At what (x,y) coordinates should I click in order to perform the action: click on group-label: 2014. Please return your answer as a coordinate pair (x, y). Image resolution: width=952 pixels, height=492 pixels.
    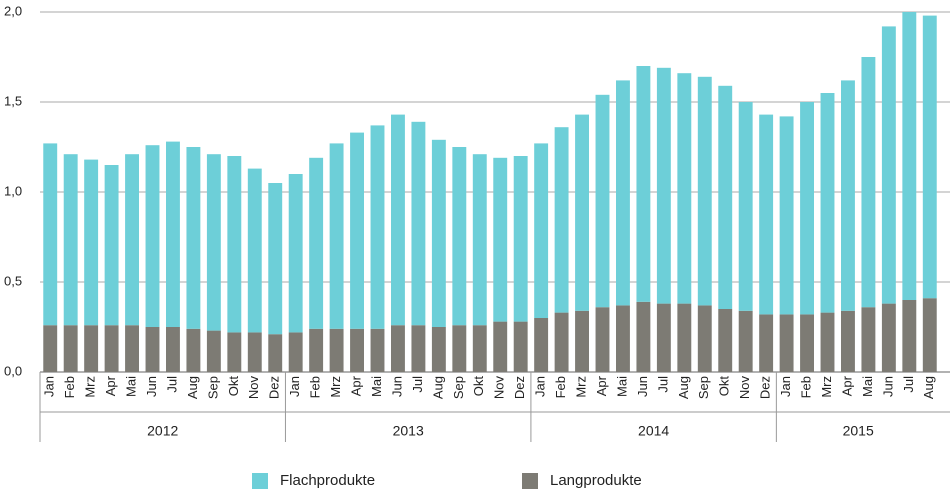
    Looking at the image, I should click on (653, 431).